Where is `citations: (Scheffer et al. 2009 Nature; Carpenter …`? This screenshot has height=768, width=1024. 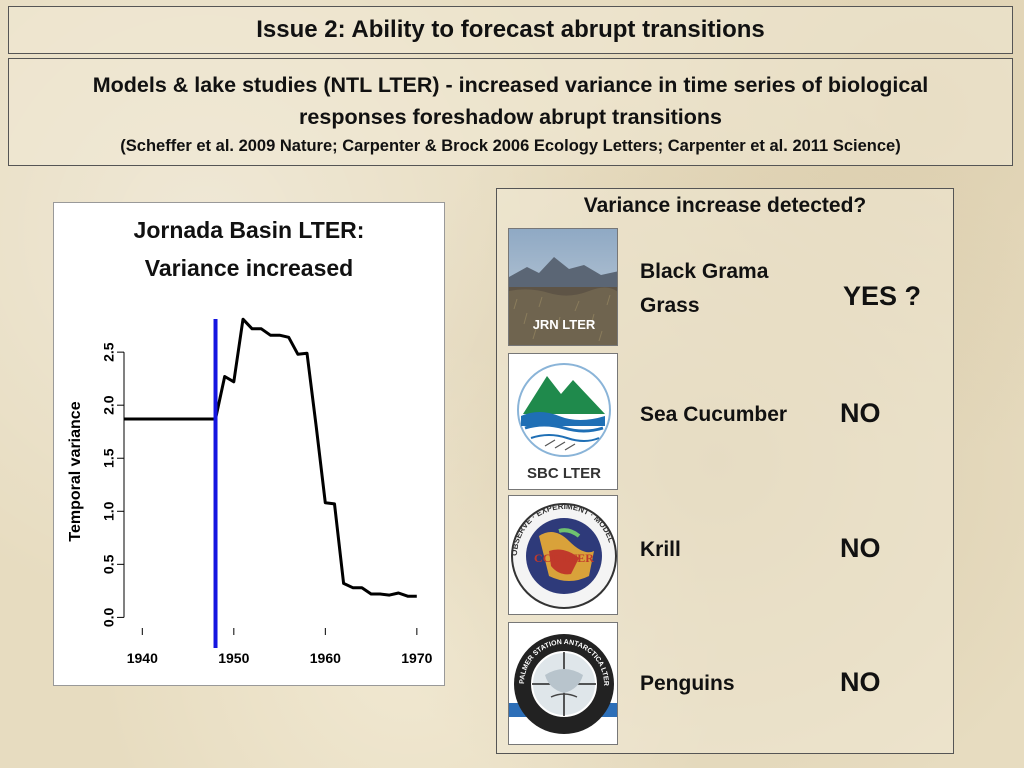 citations: (Scheffer et al. 2009 Nature; Carpenter … is located at coordinates (510, 146).